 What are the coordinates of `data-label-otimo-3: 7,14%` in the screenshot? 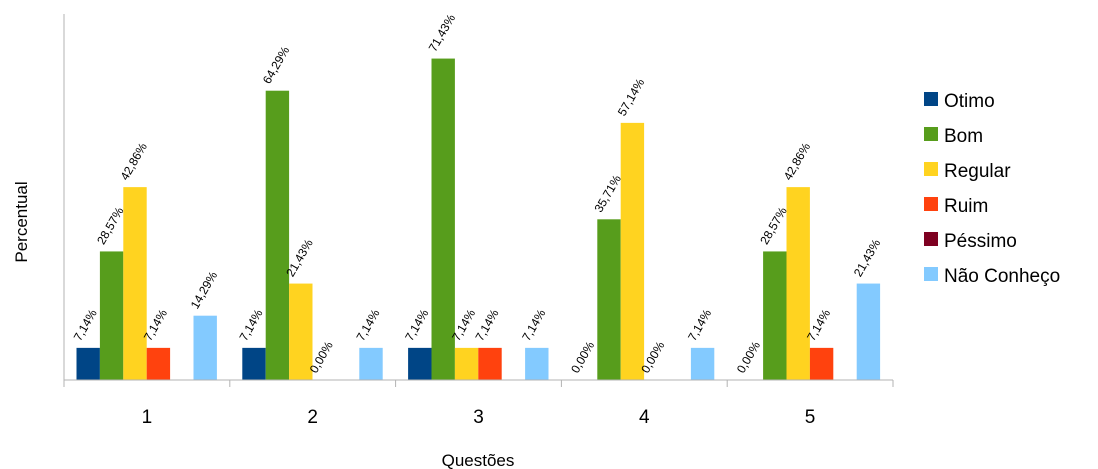 It's located at (416, 325).